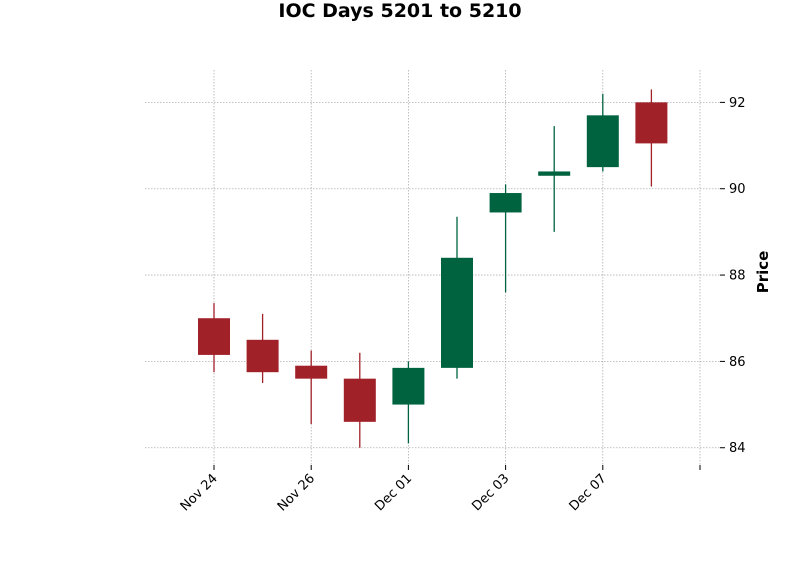 The image size is (800, 575). I want to click on chart-title: IOC Days 5201 to 5210, so click(399, 11).